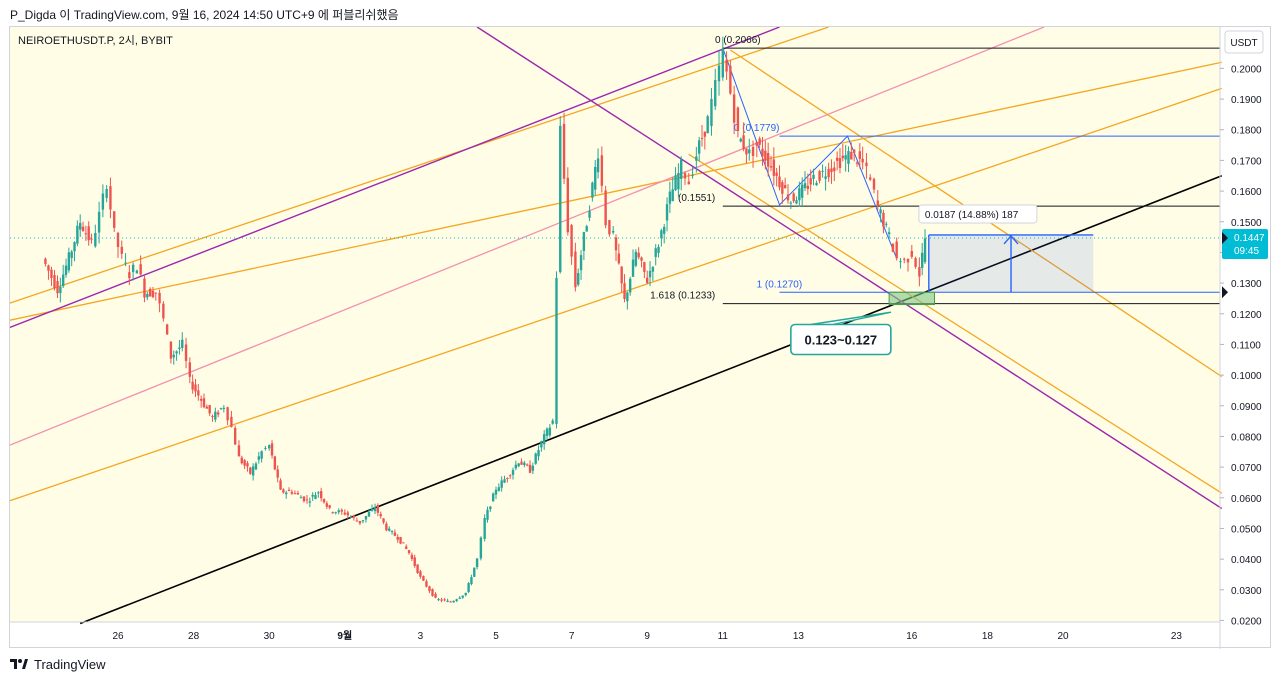 The height and width of the screenshot is (681, 1280). Describe the element at coordinates (911, 298) in the screenshot. I see `support-zone-box` at that location.